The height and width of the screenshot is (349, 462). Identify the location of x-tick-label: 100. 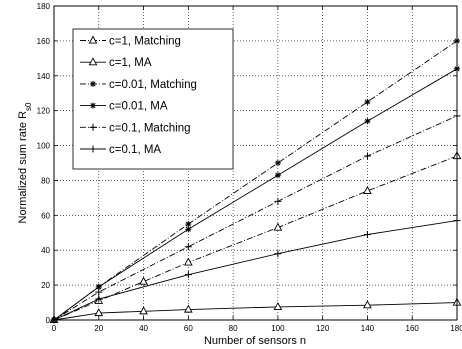
(278, 328).